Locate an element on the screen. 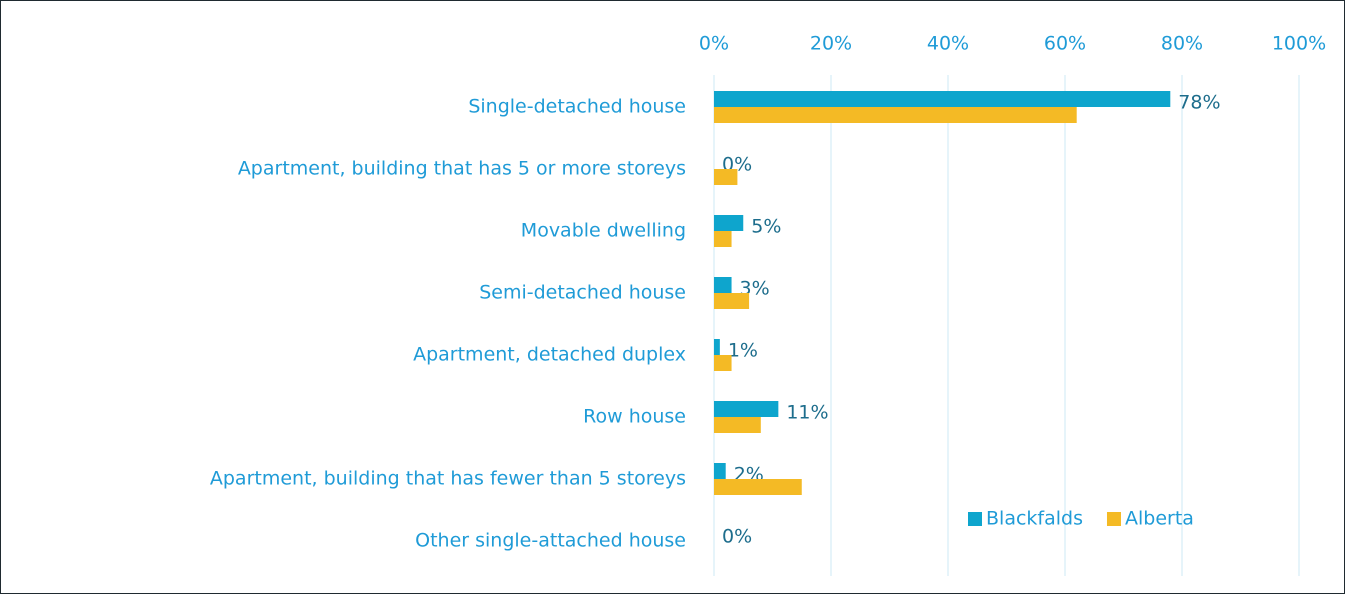 Image resolution: width=1345 pixels, height=594 pixels. y-tick-label: Single-detached house is located at coordinates (577, 107).